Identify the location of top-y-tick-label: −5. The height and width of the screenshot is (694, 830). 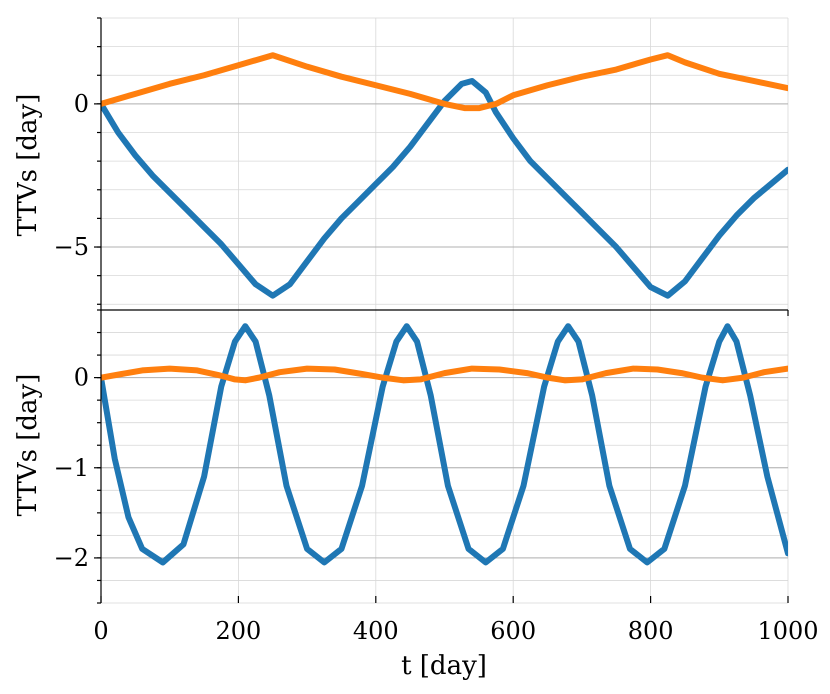
(71, 247).